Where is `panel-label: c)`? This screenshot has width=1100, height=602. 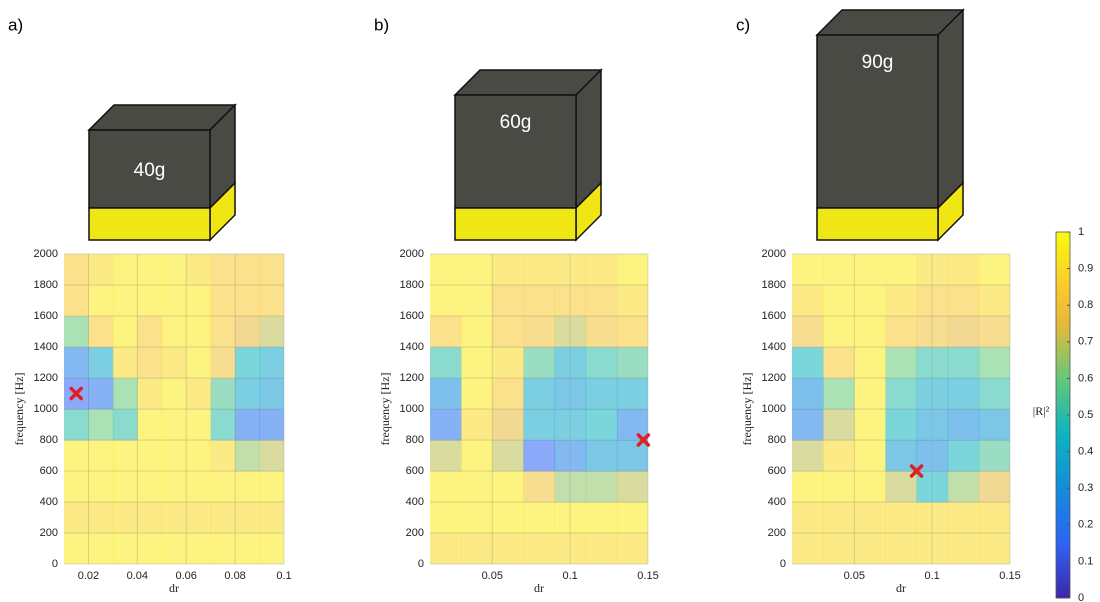 panel-label: c) is located at coordinates (743, 24).